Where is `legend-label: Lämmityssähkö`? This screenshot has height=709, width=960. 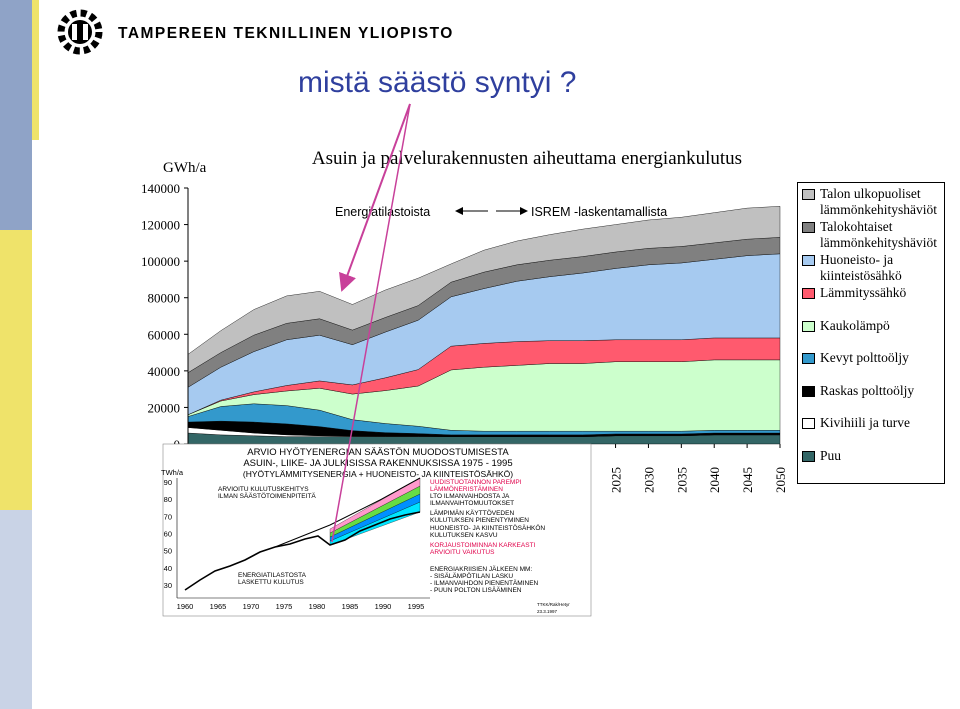 legend-label: Lämmityssähkö is located at coordinates (863, 292).